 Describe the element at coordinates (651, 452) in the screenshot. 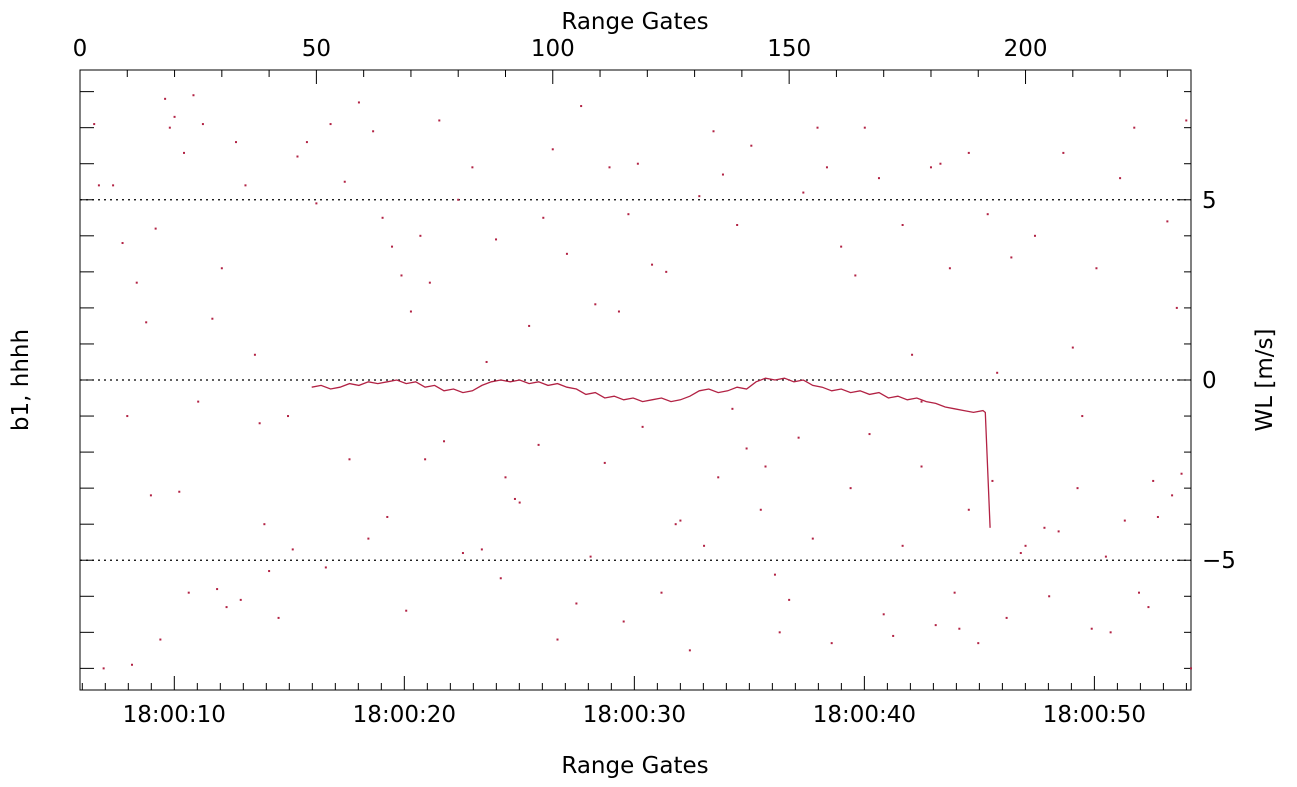

I see `series-line` at that location.